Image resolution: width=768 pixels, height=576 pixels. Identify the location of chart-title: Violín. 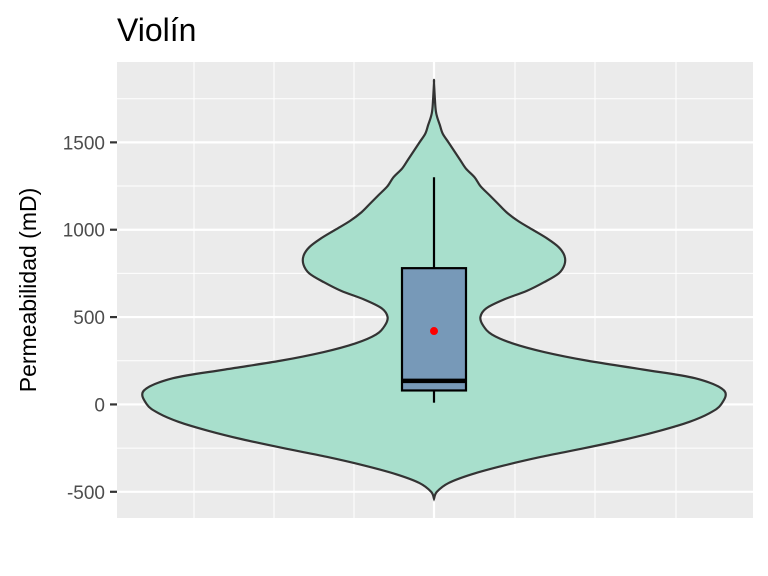
(156, 30).